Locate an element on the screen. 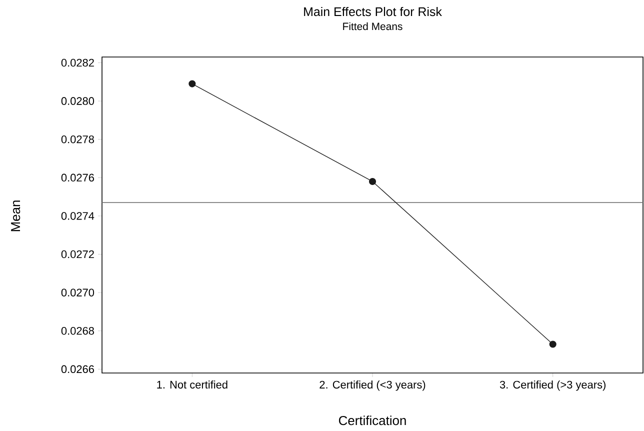 The height and width of the screenshot is (431, 644). y-tick-label: 0.0272 is located at coordinates (77, 254).